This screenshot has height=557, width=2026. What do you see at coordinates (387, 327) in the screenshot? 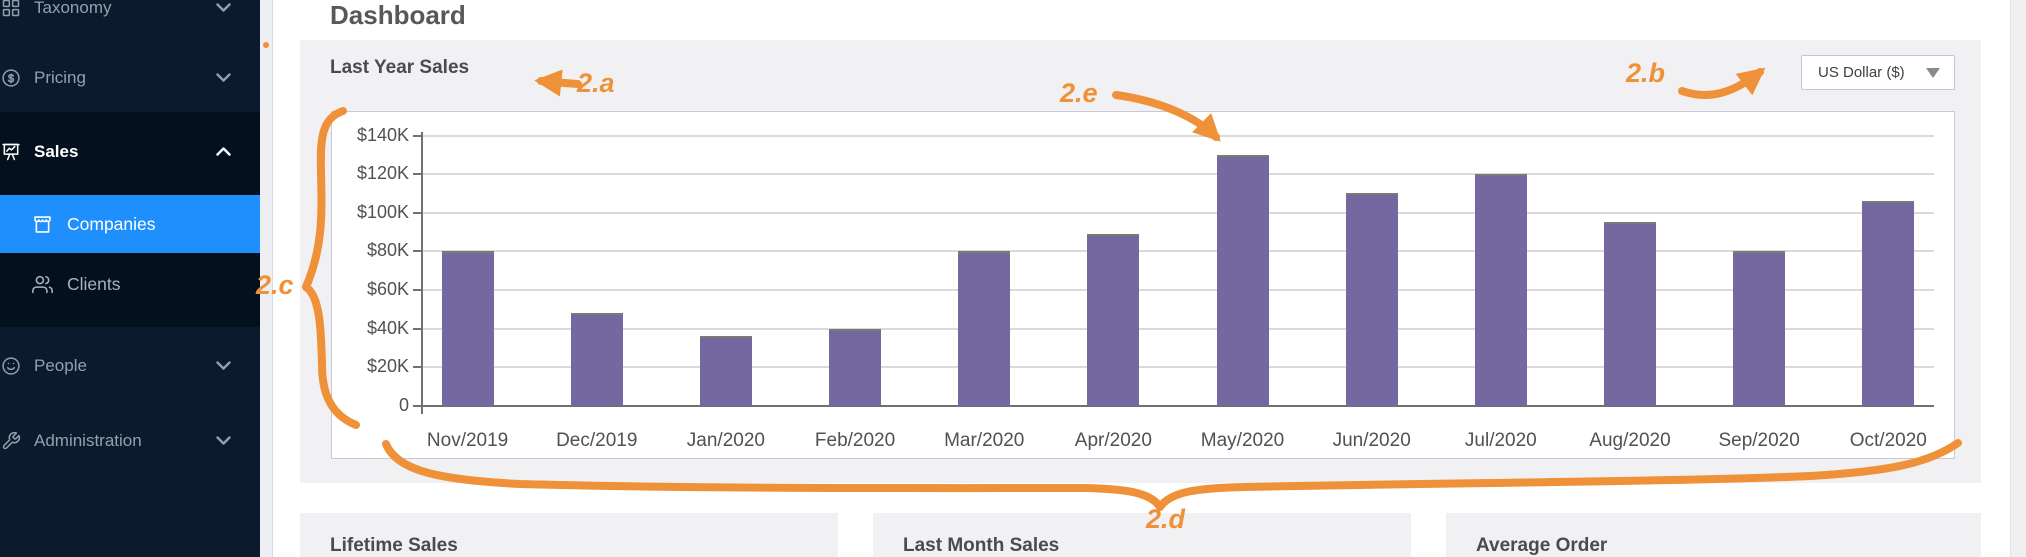
I see `y-axis-tick-label: $40K` at bounding box center [387, 327].